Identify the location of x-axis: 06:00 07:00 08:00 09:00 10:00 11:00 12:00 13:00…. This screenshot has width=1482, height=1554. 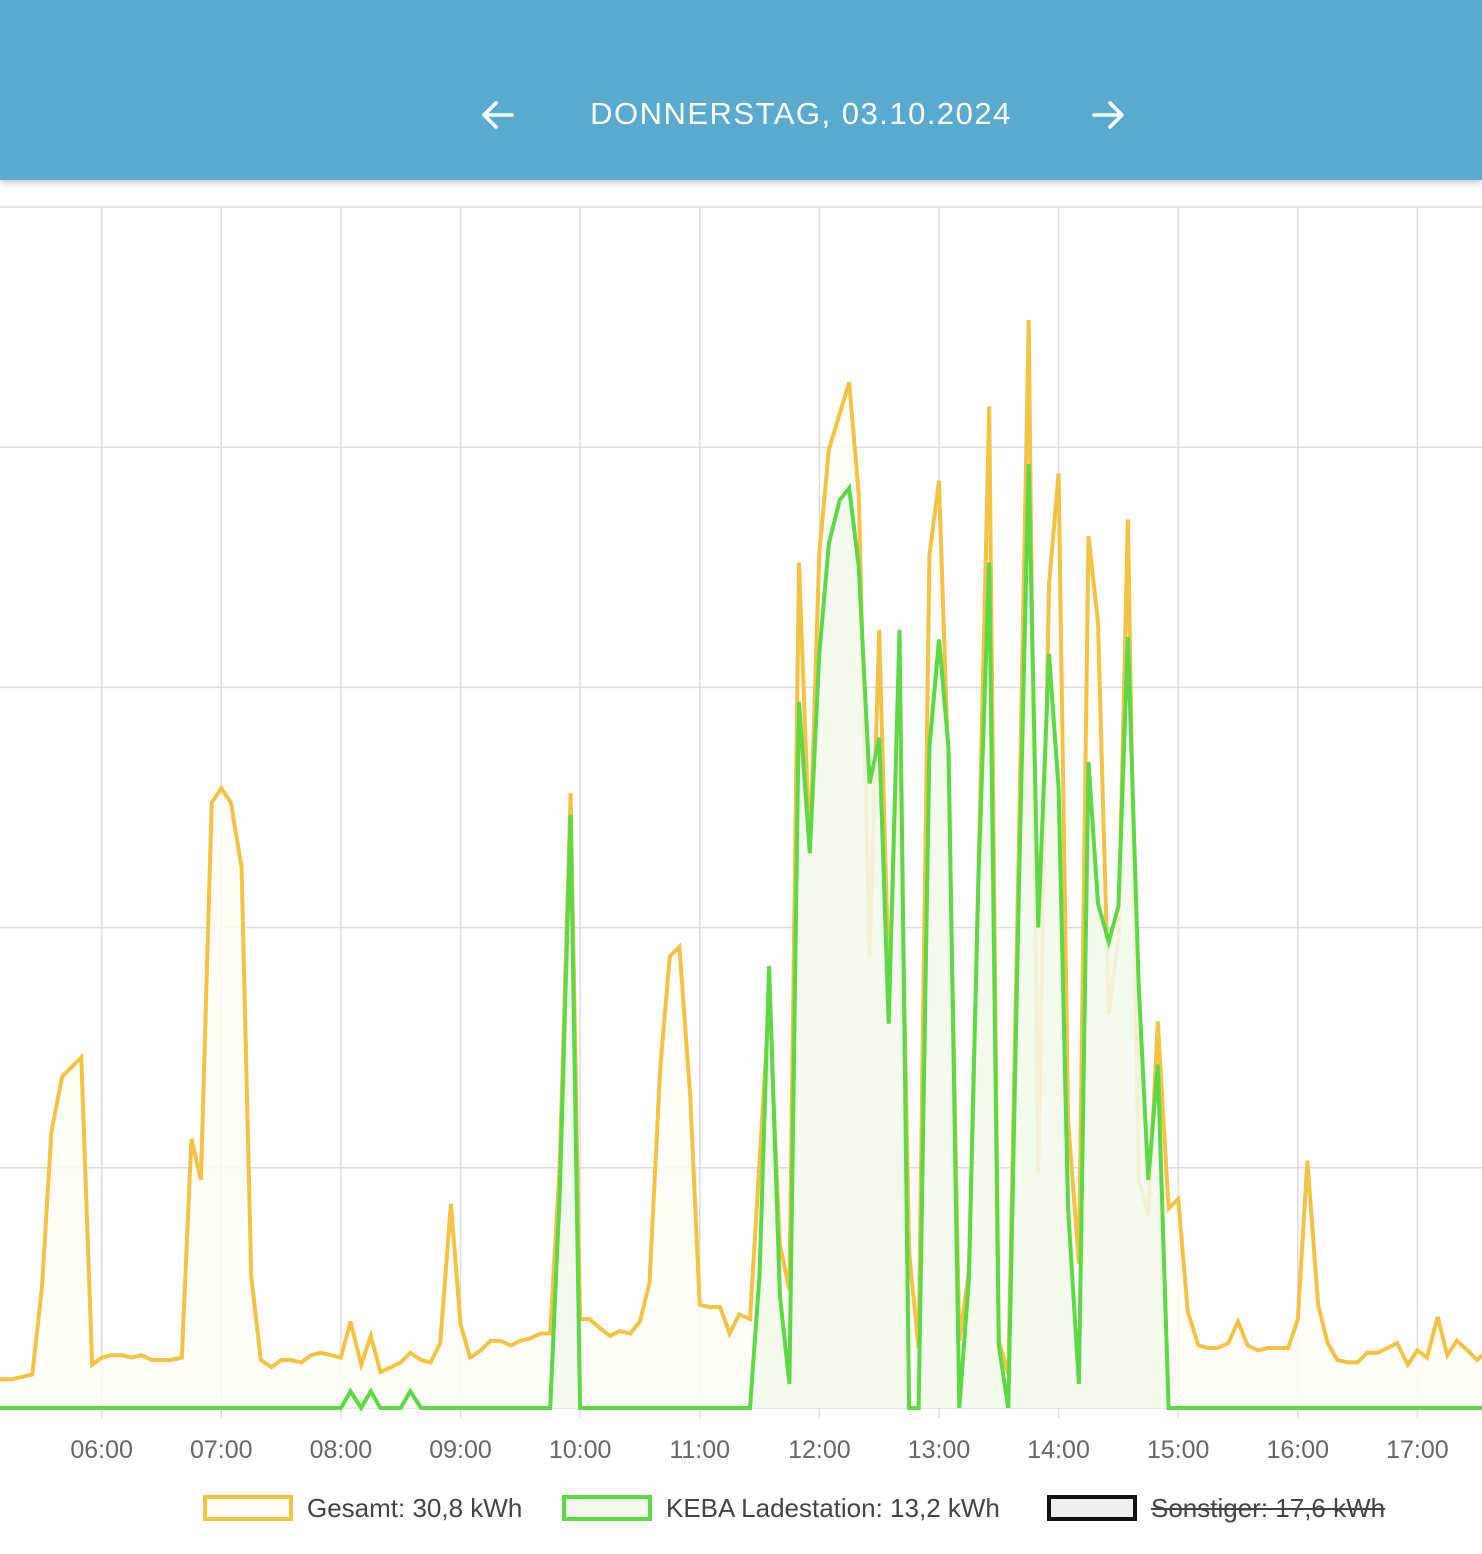
(759, 1450).